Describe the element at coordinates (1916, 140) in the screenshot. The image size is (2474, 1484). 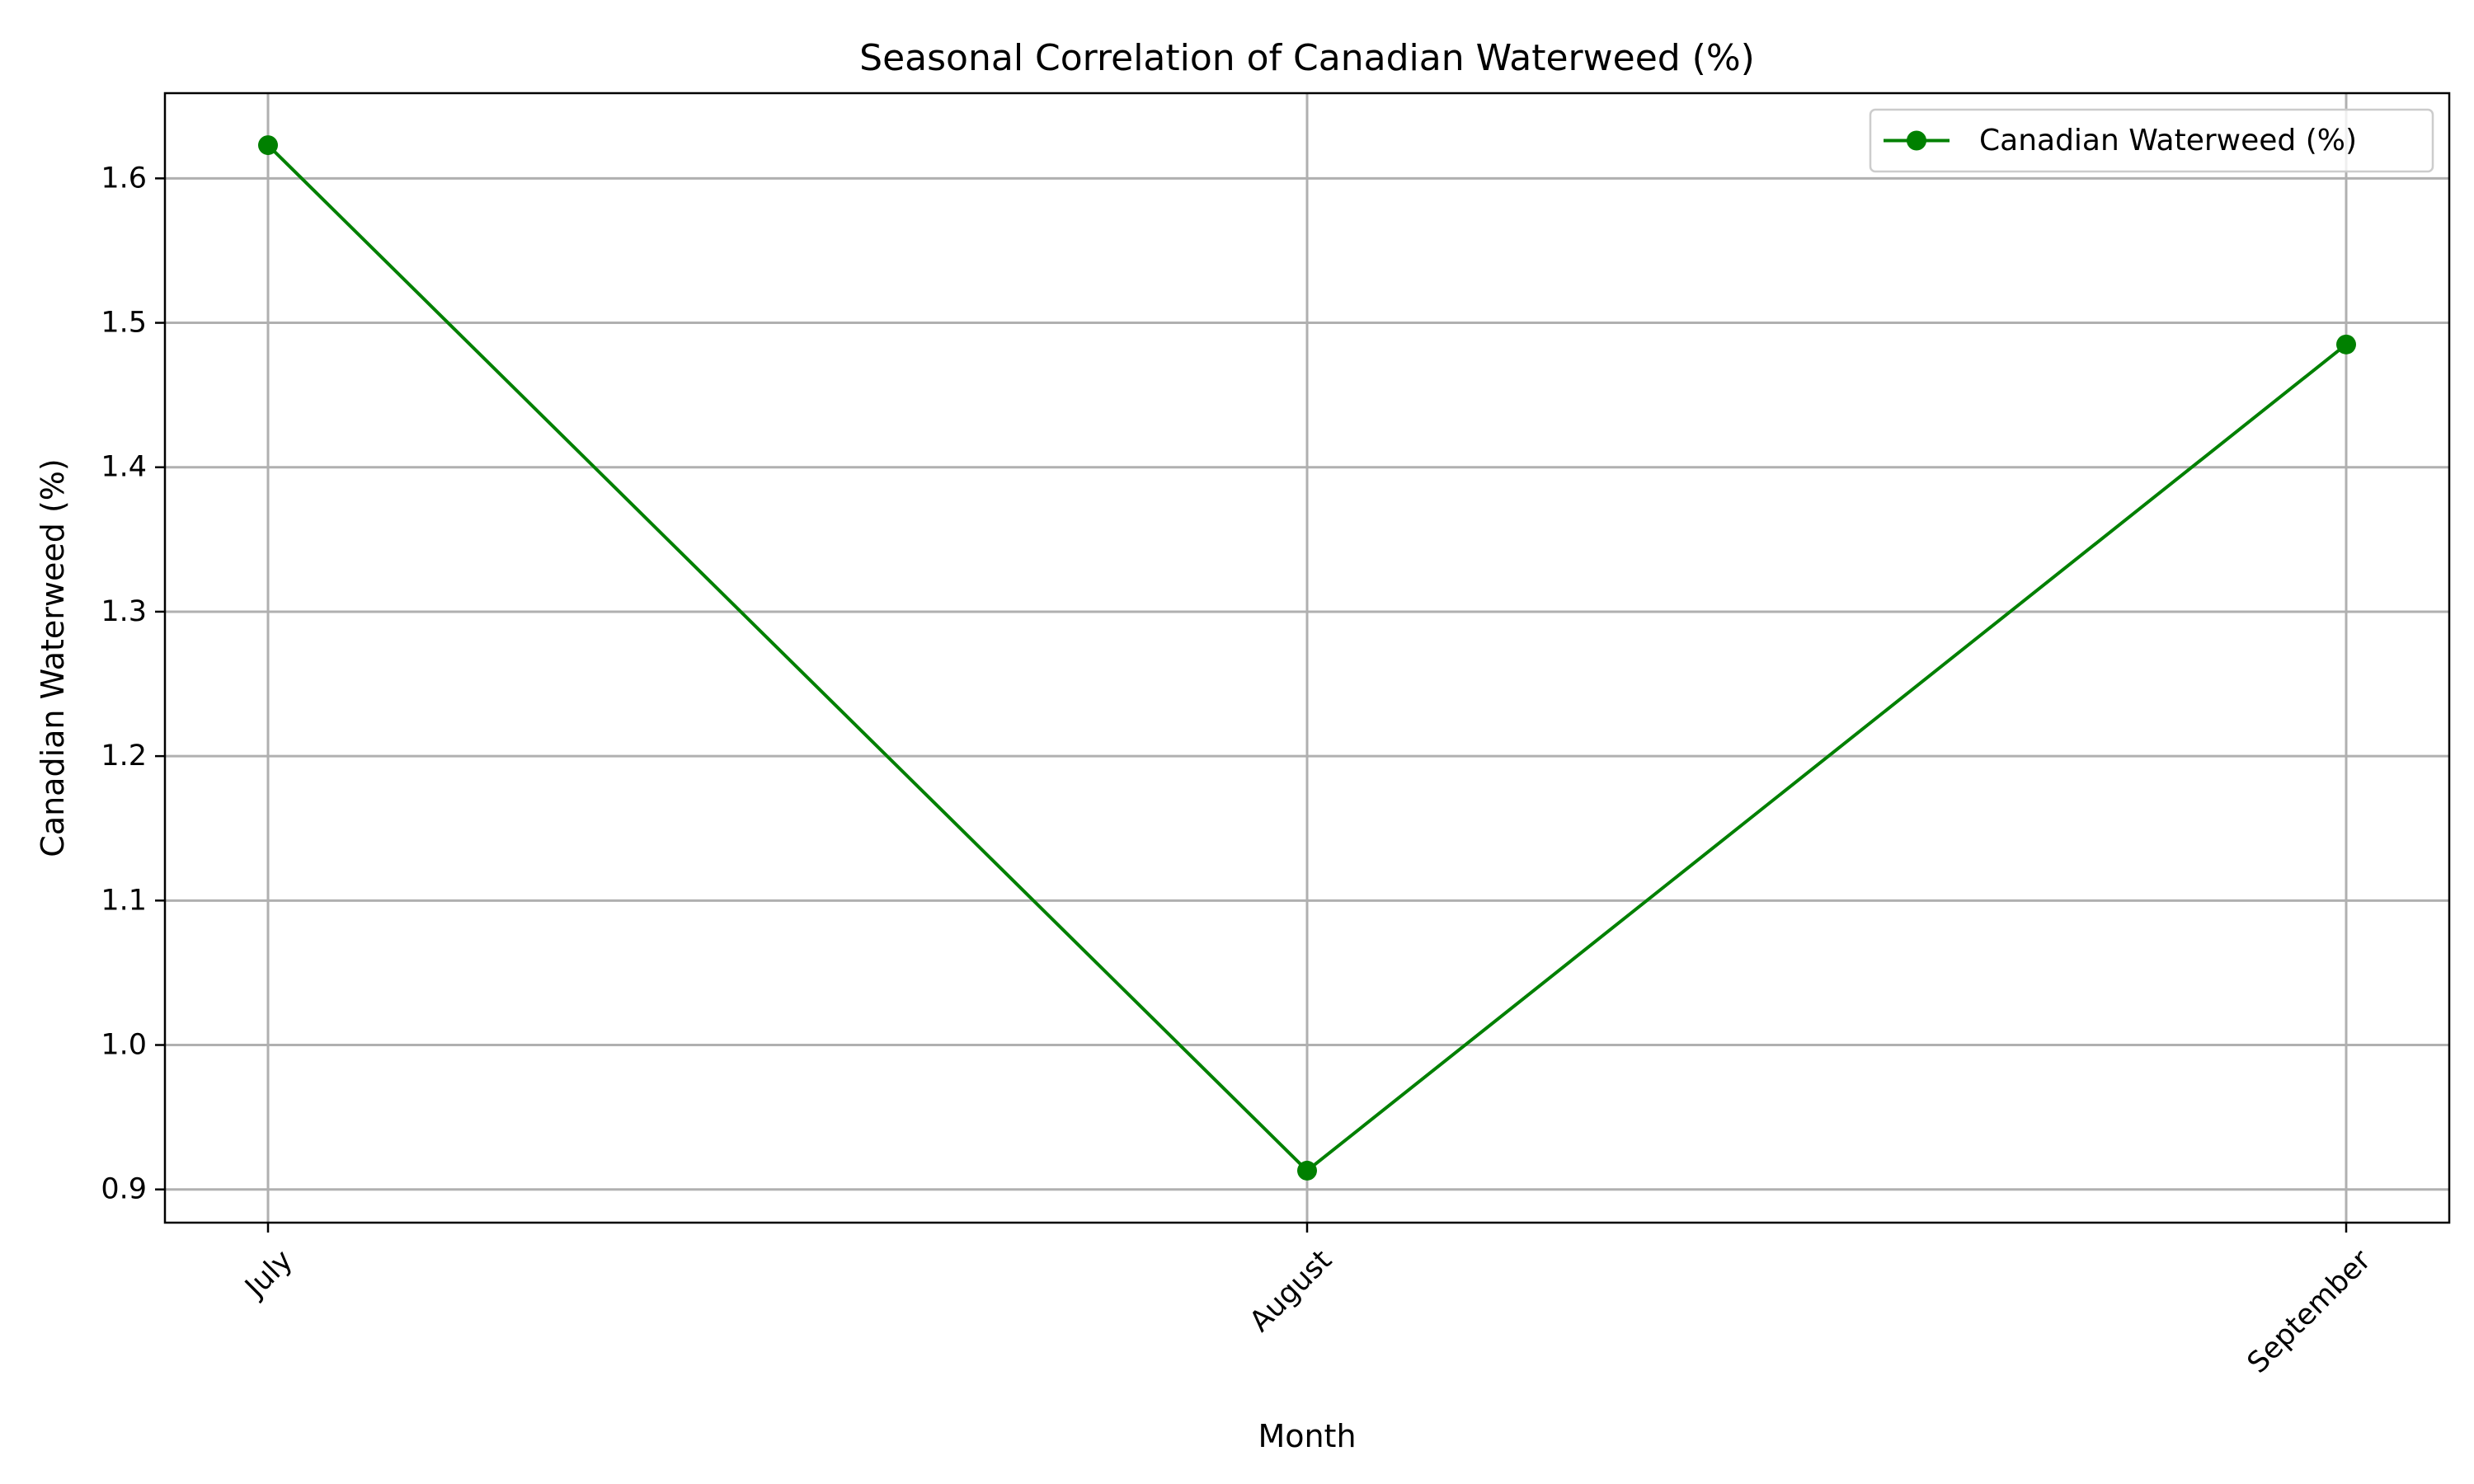
I see `legend-marker-swatch` at that location.